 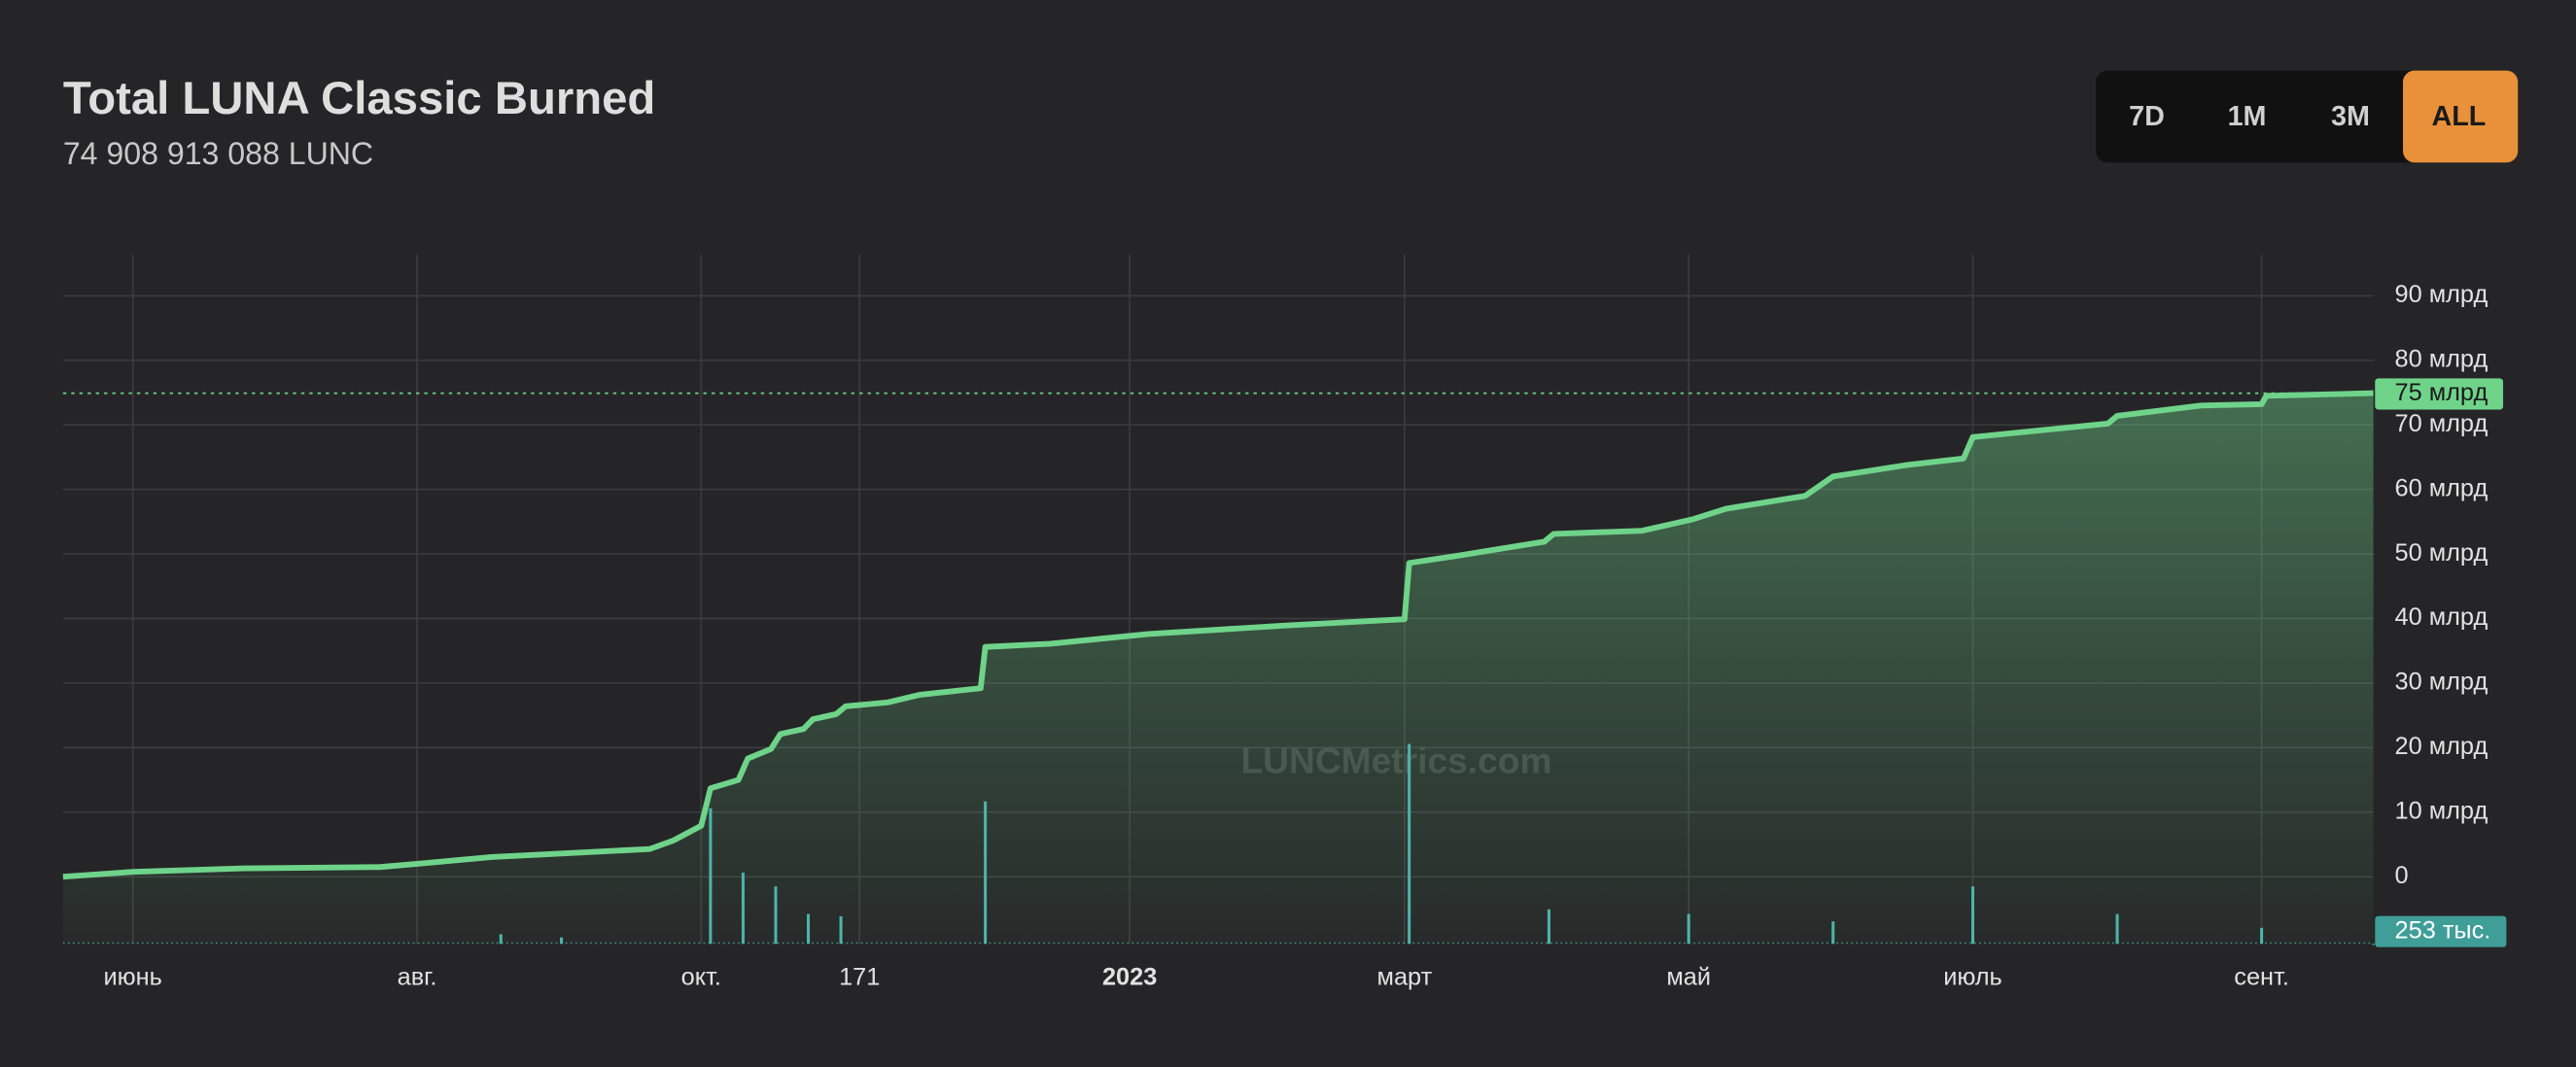 I want to click on y-tick-label: 30 млрд, so click(x=2442, y=682).